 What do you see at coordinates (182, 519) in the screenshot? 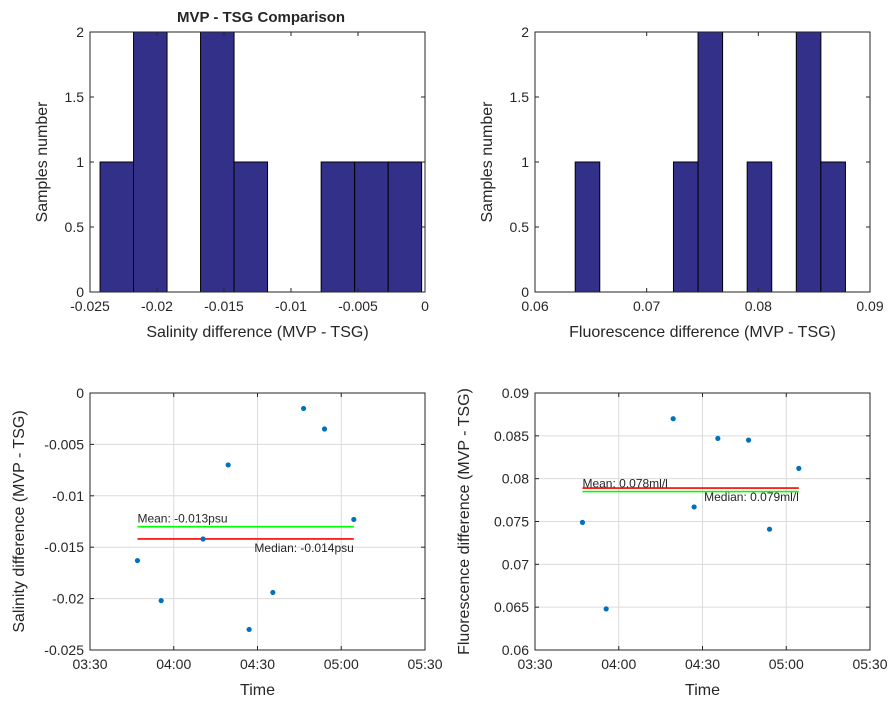
I see `mean-label: Mean: -0.013psu` at bounding box center [182, 519].